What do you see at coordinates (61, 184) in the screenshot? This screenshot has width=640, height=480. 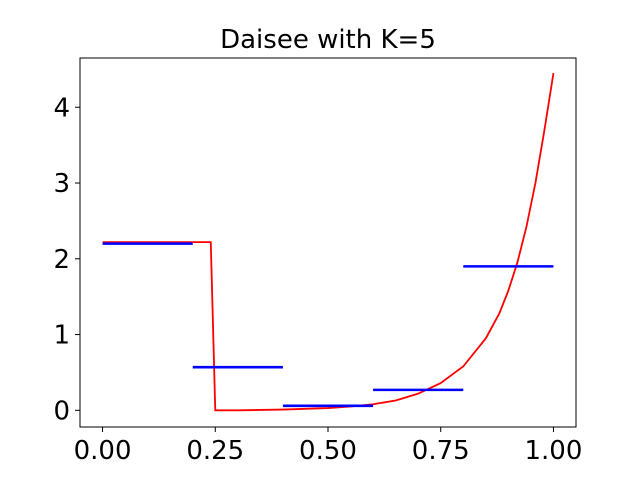 I see `y-tick-label: 3` at bounding box center [61, 184].